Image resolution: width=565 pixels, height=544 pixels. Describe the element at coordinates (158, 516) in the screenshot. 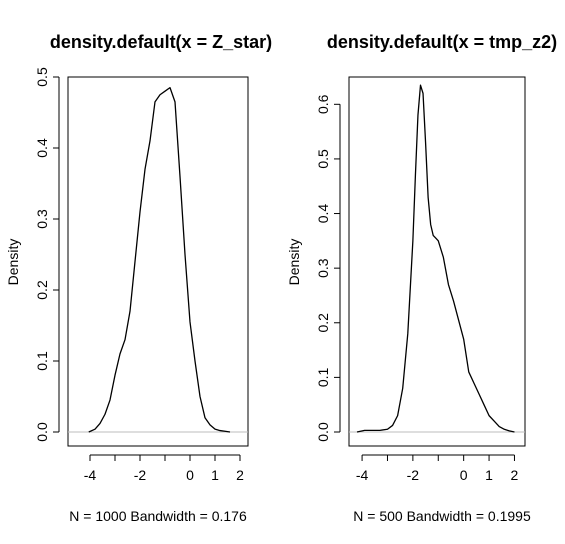

I see `x-sub-label: N = 1000 Bandwidth = 0.176` at that location.